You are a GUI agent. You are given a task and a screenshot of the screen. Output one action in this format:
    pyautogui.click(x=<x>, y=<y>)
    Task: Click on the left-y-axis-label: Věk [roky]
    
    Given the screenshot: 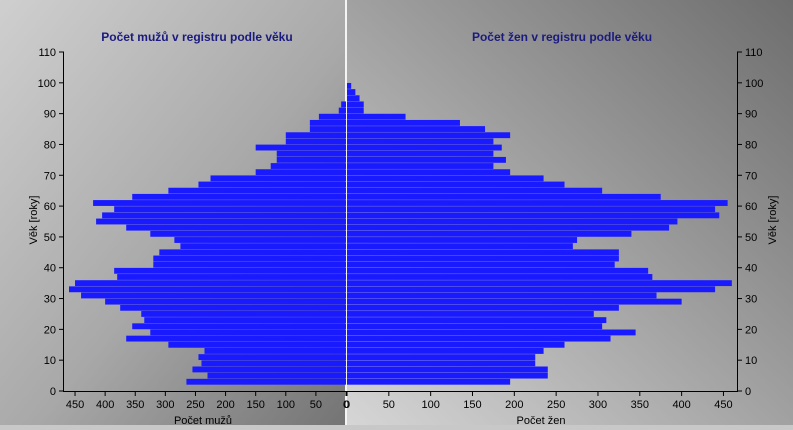 What is the action you would take?
    pyautogui.click(x=34, y=220)
    